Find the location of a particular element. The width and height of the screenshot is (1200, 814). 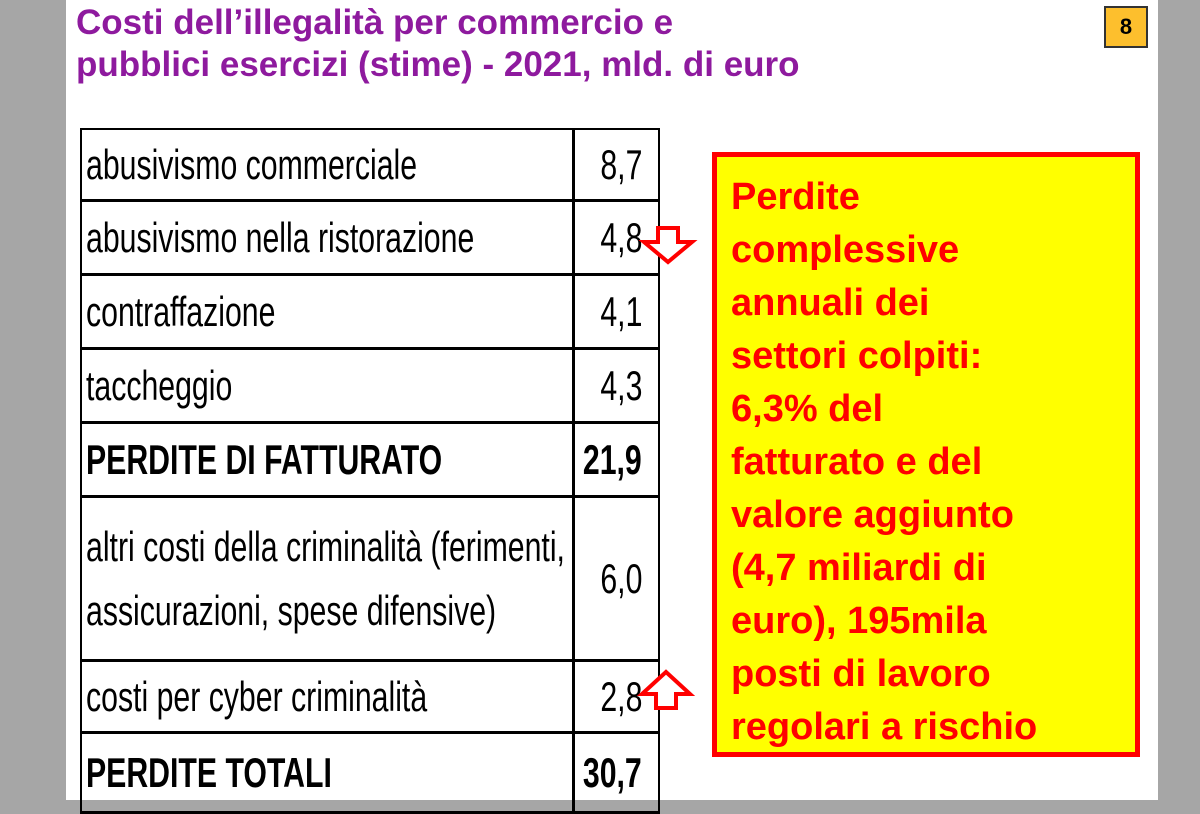

row-value: 6,0 is located at coordinates (620, 578).